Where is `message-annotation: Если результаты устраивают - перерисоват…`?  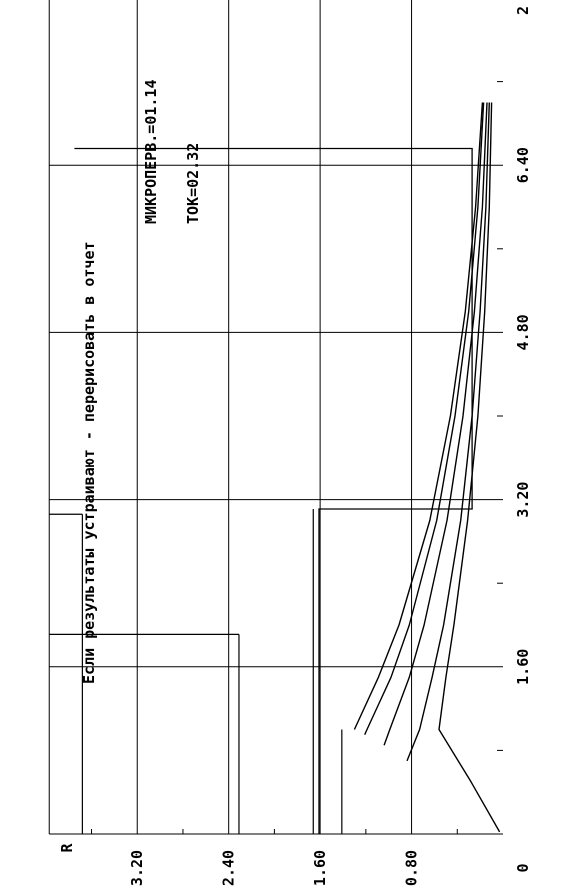
message-annotation: Если результаты устраивают - перерисоват… is located at coordinates (89, 462).